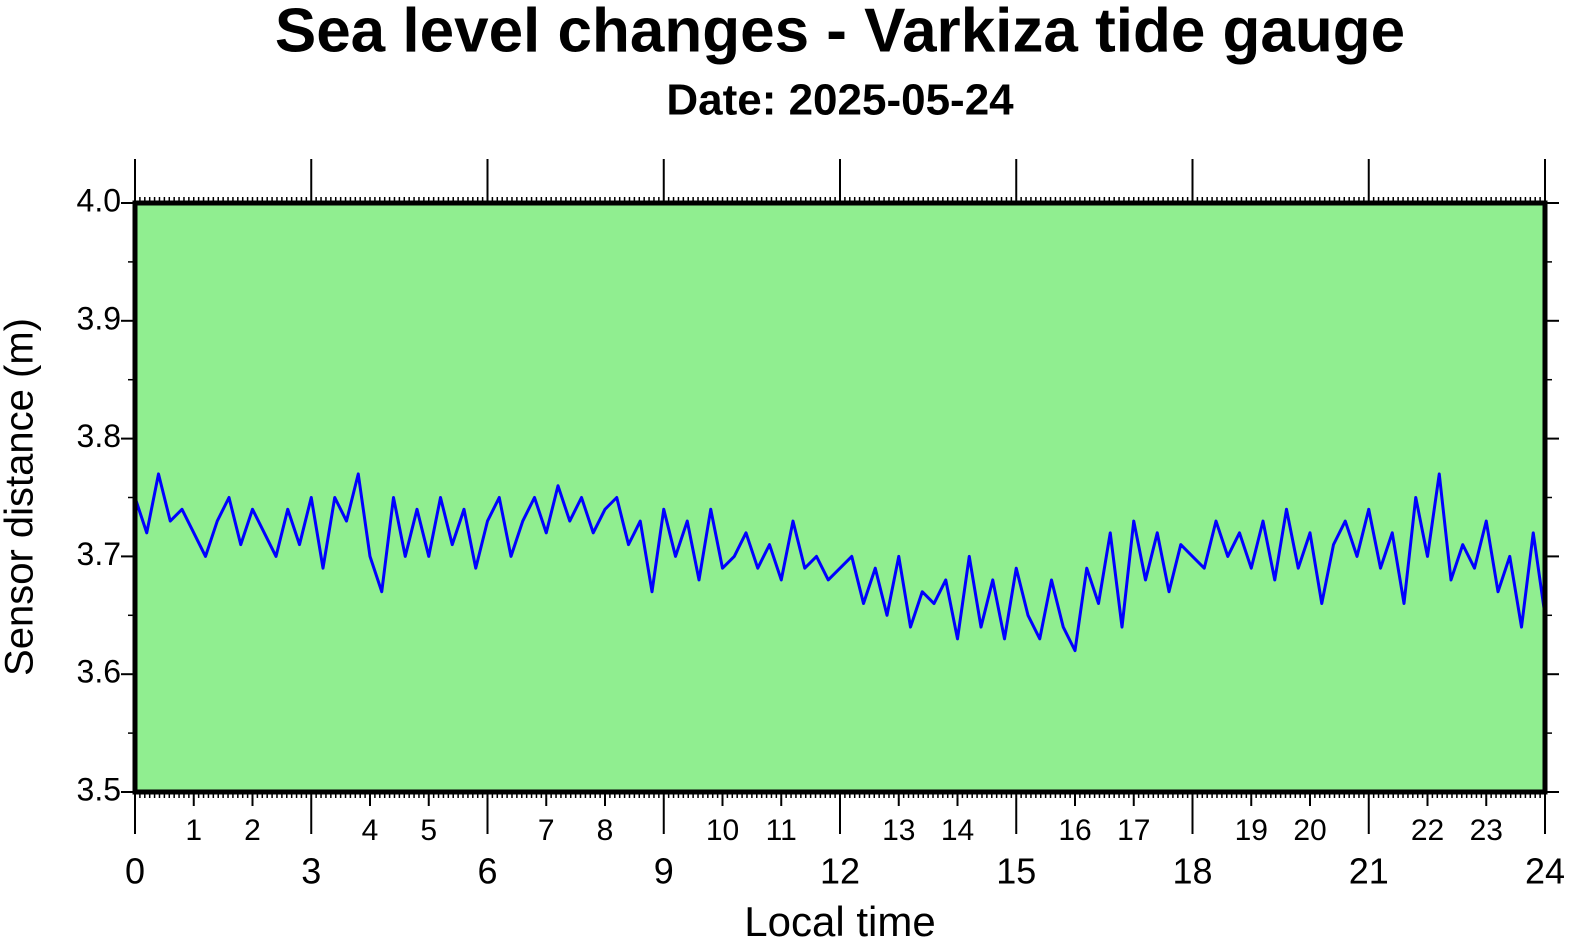 The width and height of the screenshot is (1577, 950). What do you see at coordinates (311, 871) in the screenshot?
I see `x-tick-label: 3` at bounding box center [311, 871].